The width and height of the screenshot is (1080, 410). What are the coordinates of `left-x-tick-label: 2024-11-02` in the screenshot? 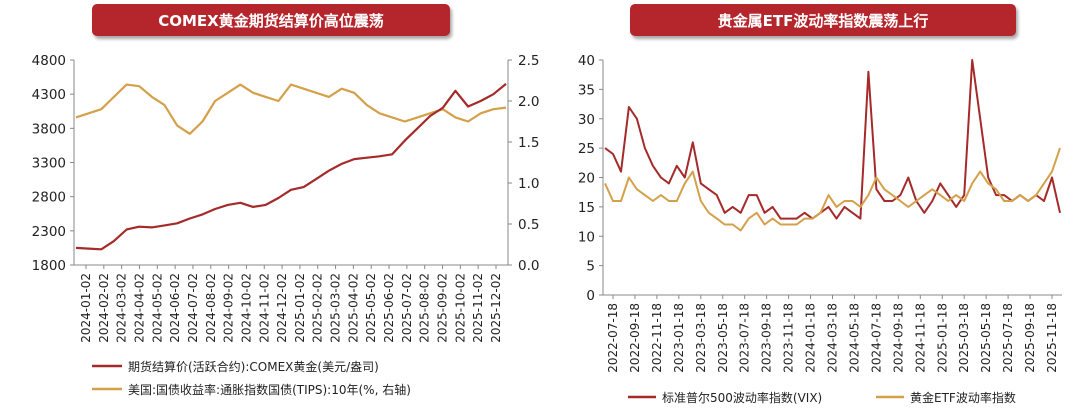 It's located at (264, 308).